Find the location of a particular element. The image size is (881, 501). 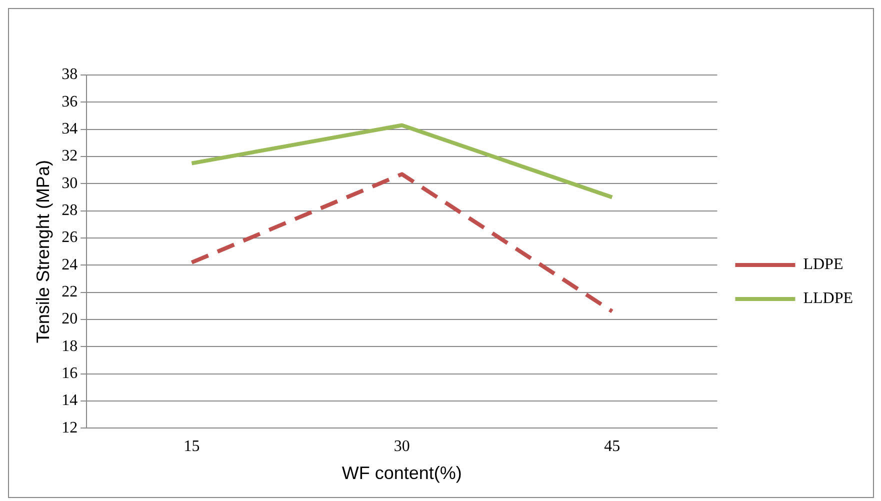

x-tick-label: 15 is located at coordinates (192, 447).